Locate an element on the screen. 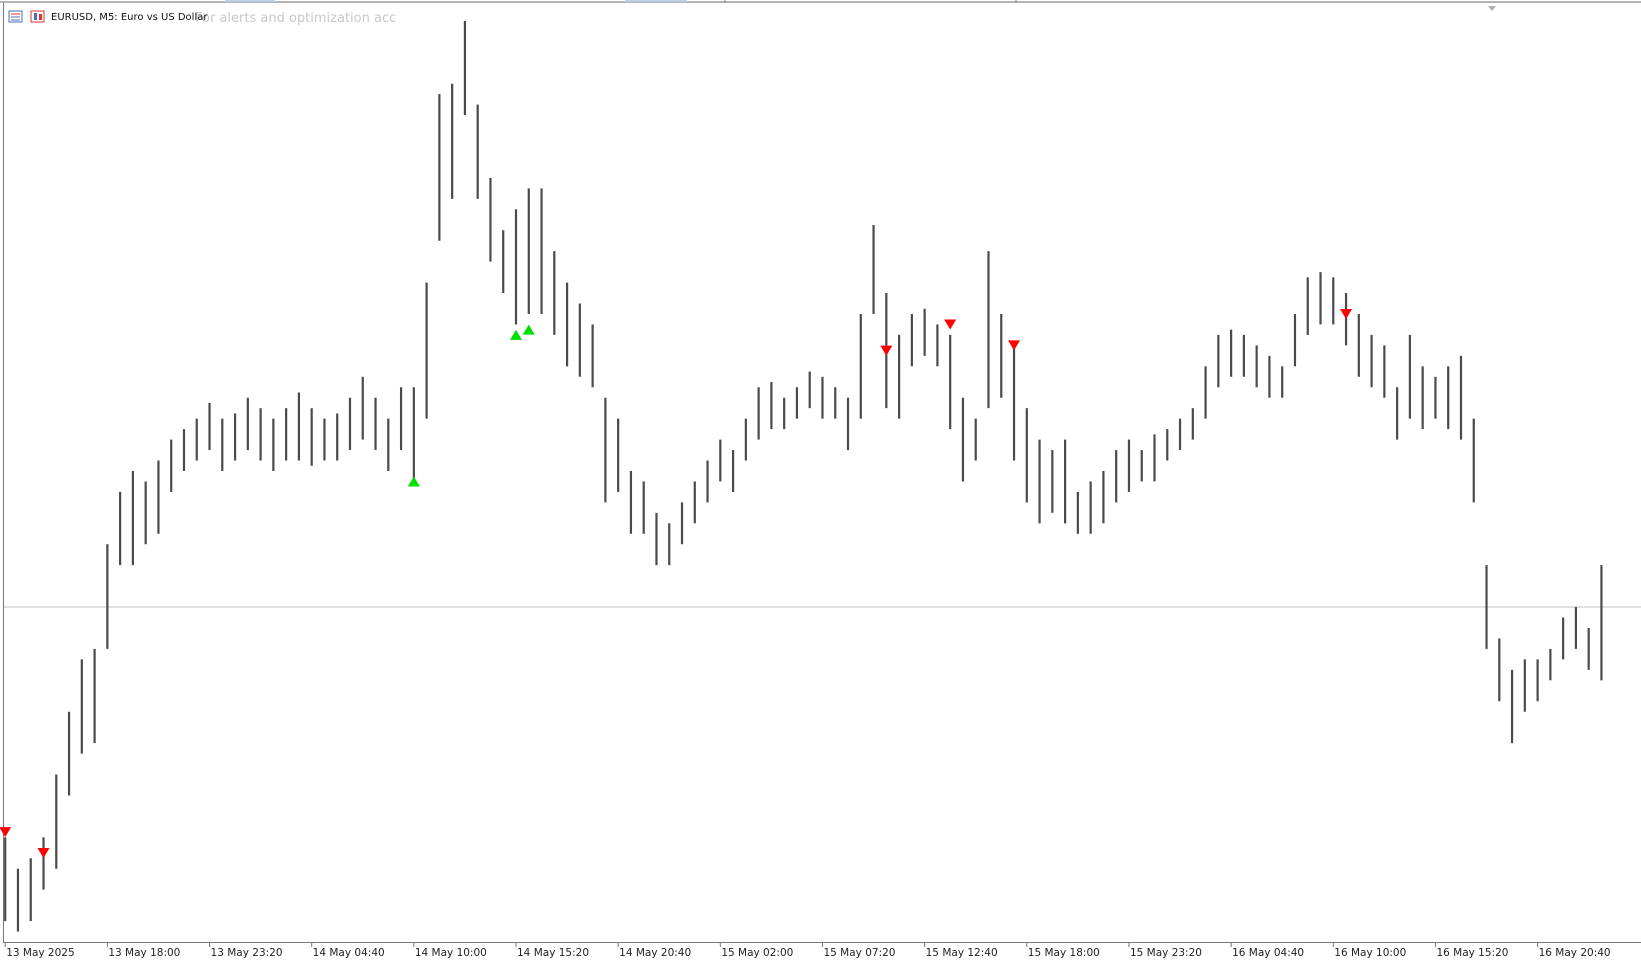  x-tick-label: 13 May 18:00 is located at coordinates (144, 953).